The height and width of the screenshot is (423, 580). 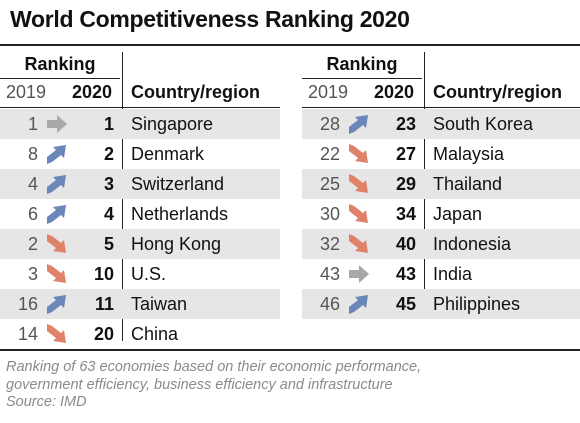 What do you see at coordinates (32, 244) in the screenshot?
I see `rank-2019: 2` at bounding box center [32, 244].